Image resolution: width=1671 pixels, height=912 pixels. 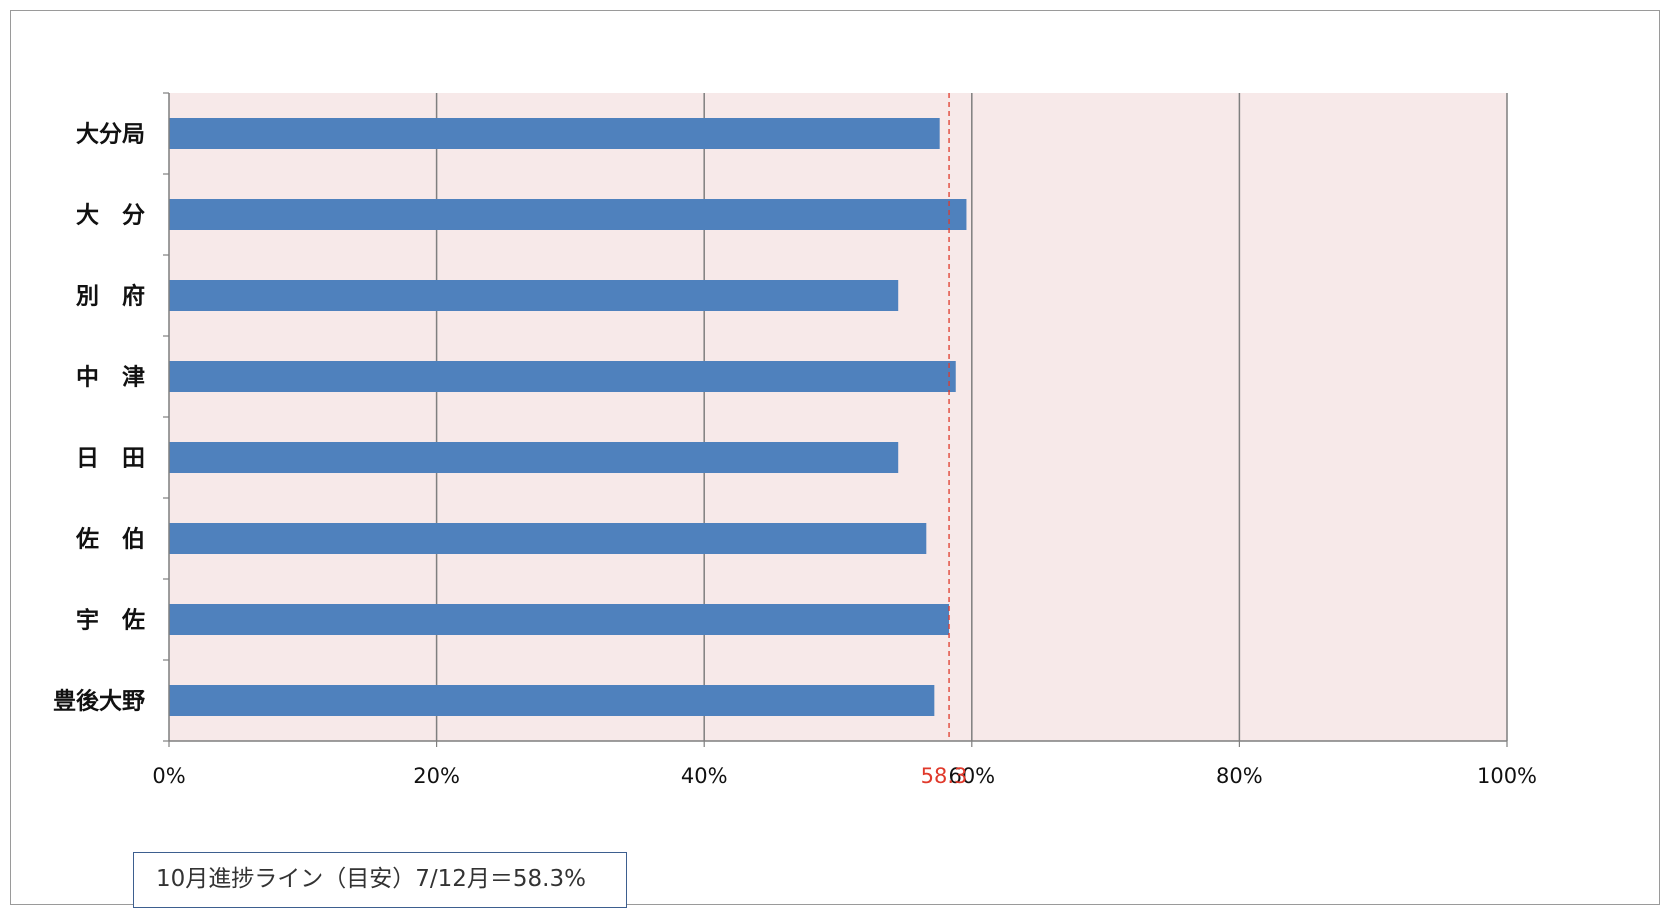 What do you see at coordinates (1507, 776) in the screenshot?
I see `x-tick-label: 100%` at bounding box center [1507, 776].